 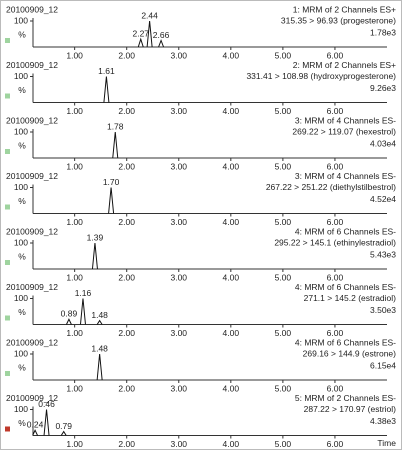 I want to click on peak-label: 0.89, so click(x=69, y=314).